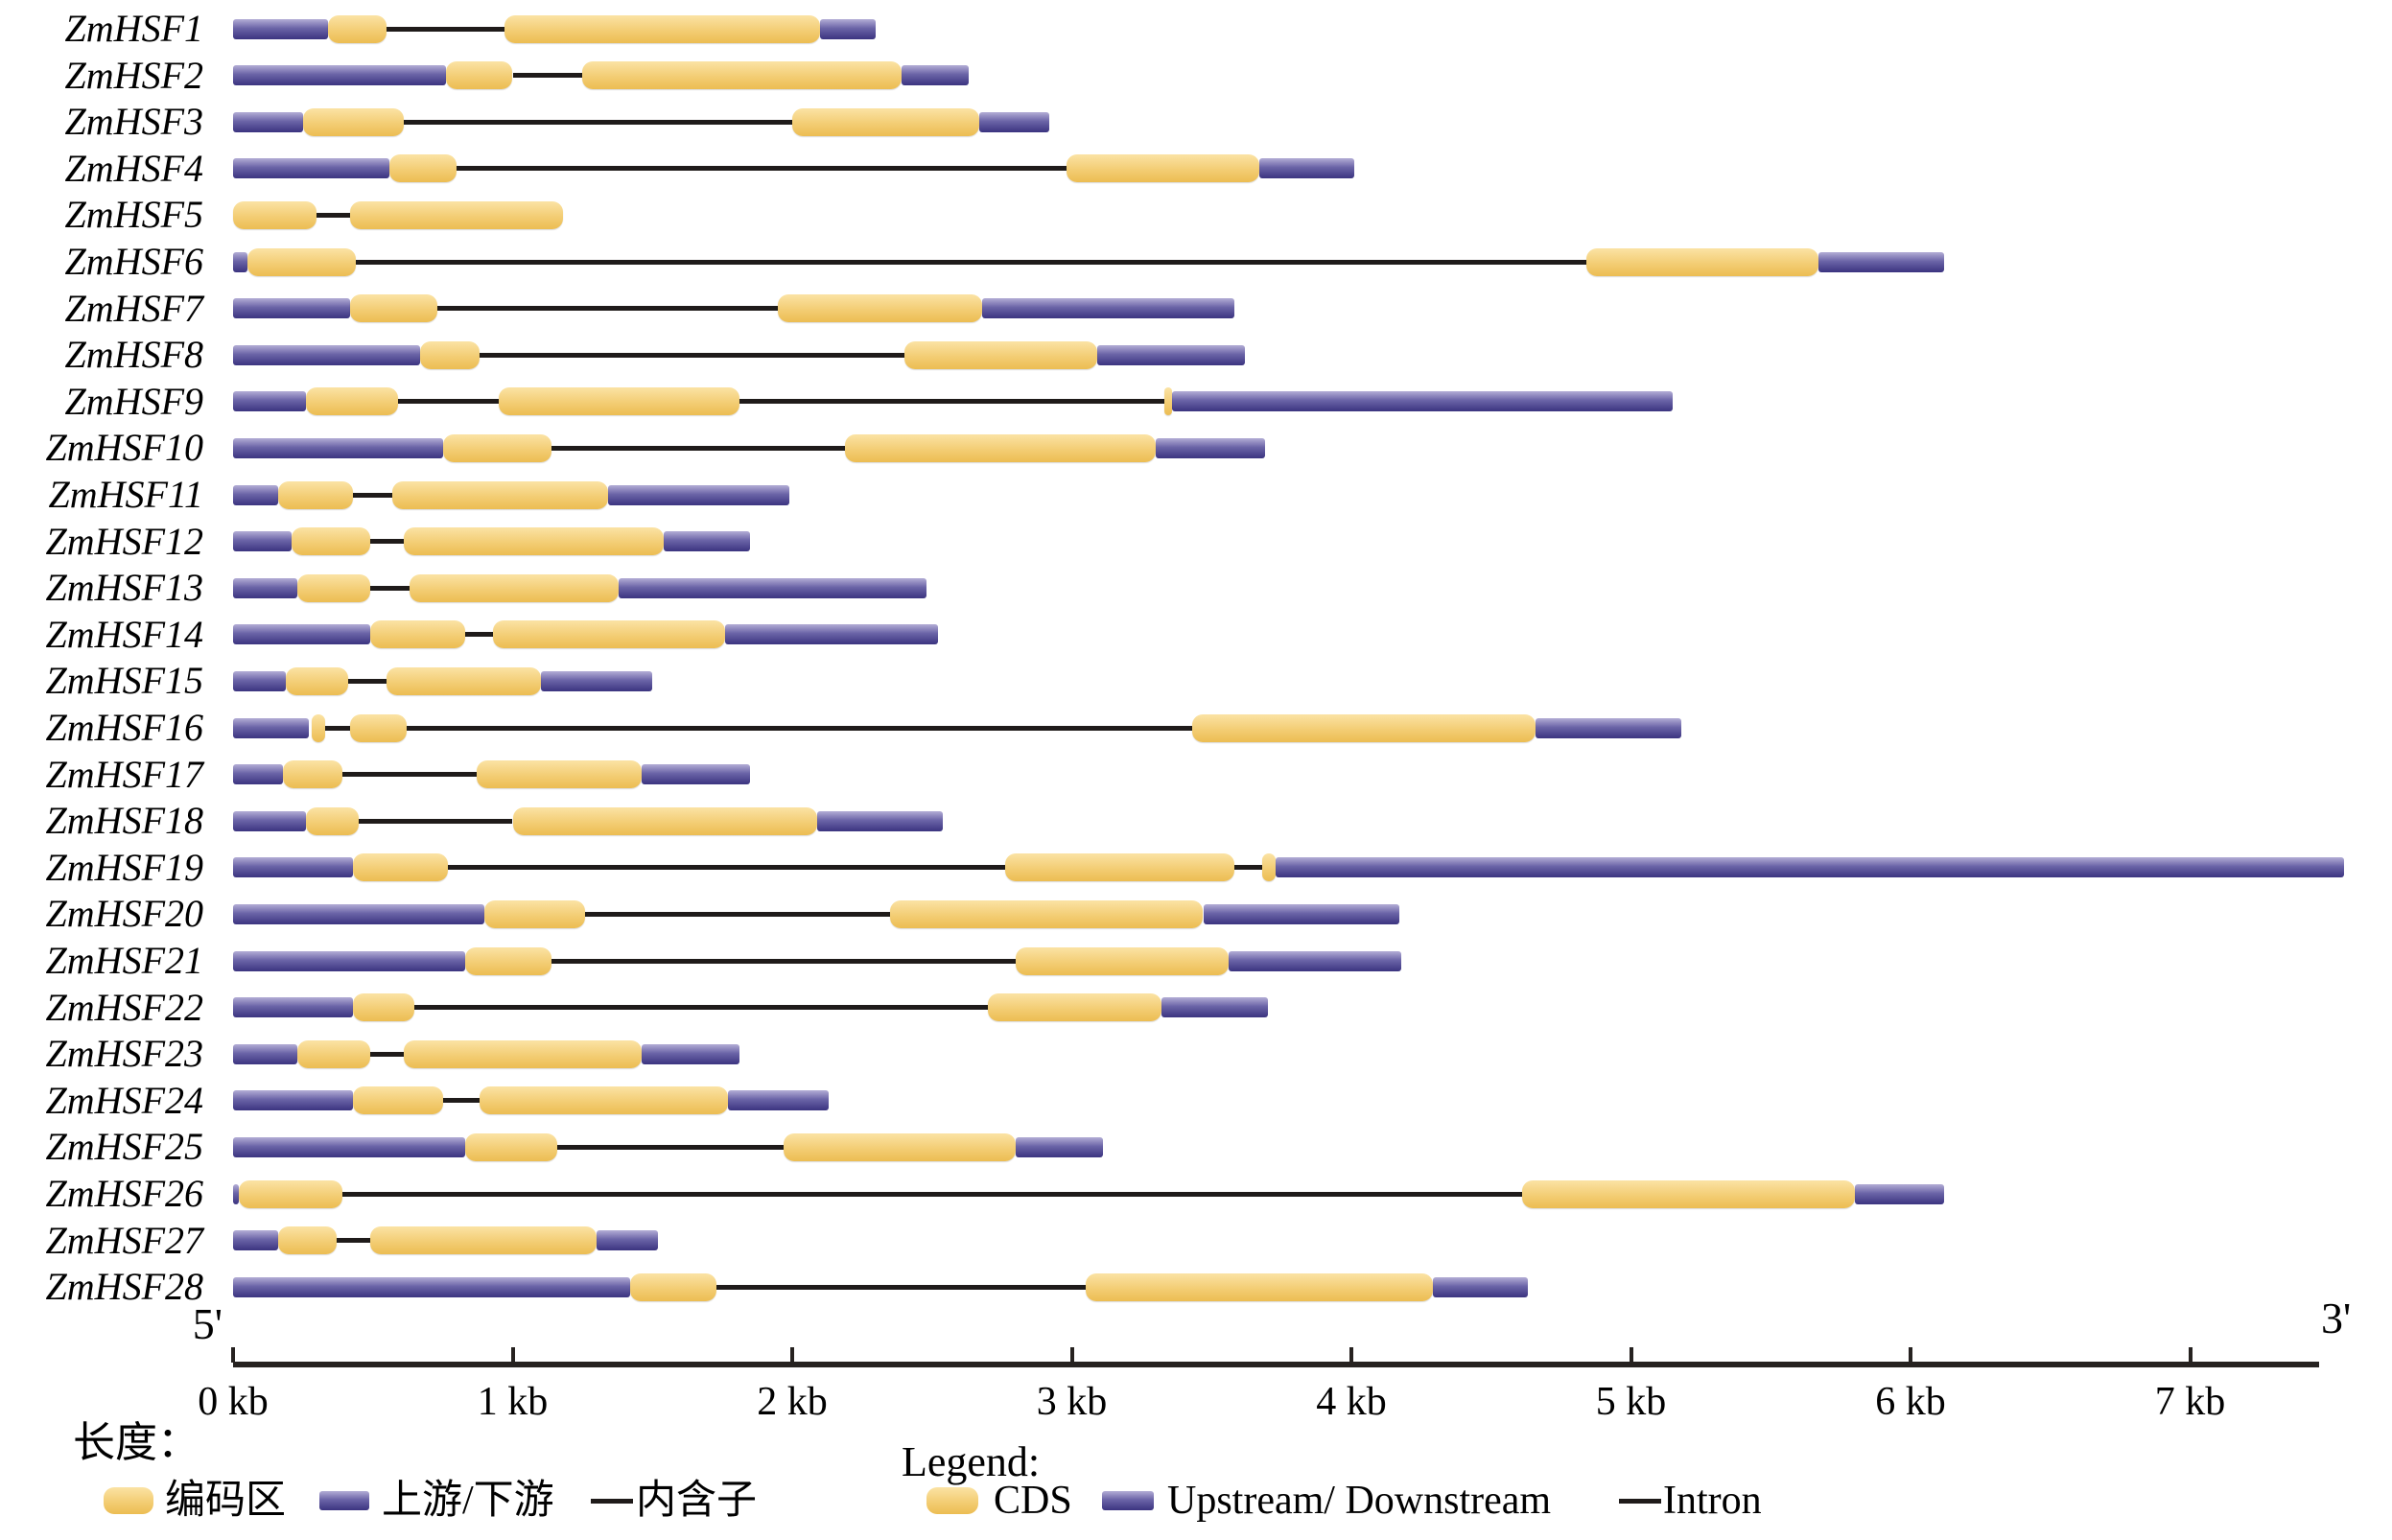 The height and width of the screenshot is (1540, 2392). What do you see at coordinates (124, 960) in the screenshot?
I see `gene-label: ZmHSF21` at bounding box center [124, 960].